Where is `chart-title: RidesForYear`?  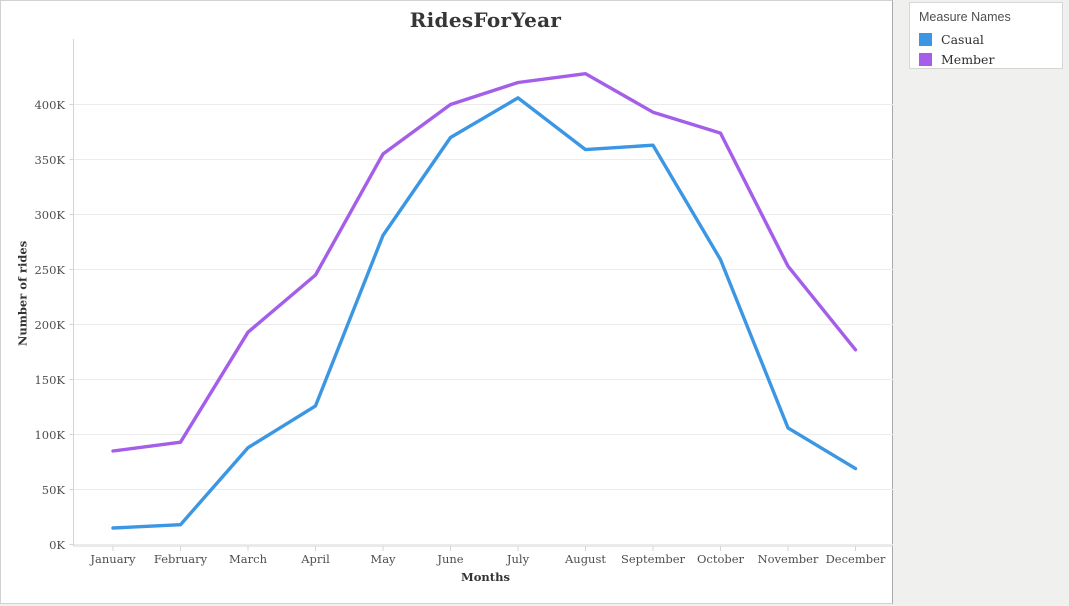 chart-title: RidesForYear is located at coordinates (485, 20).